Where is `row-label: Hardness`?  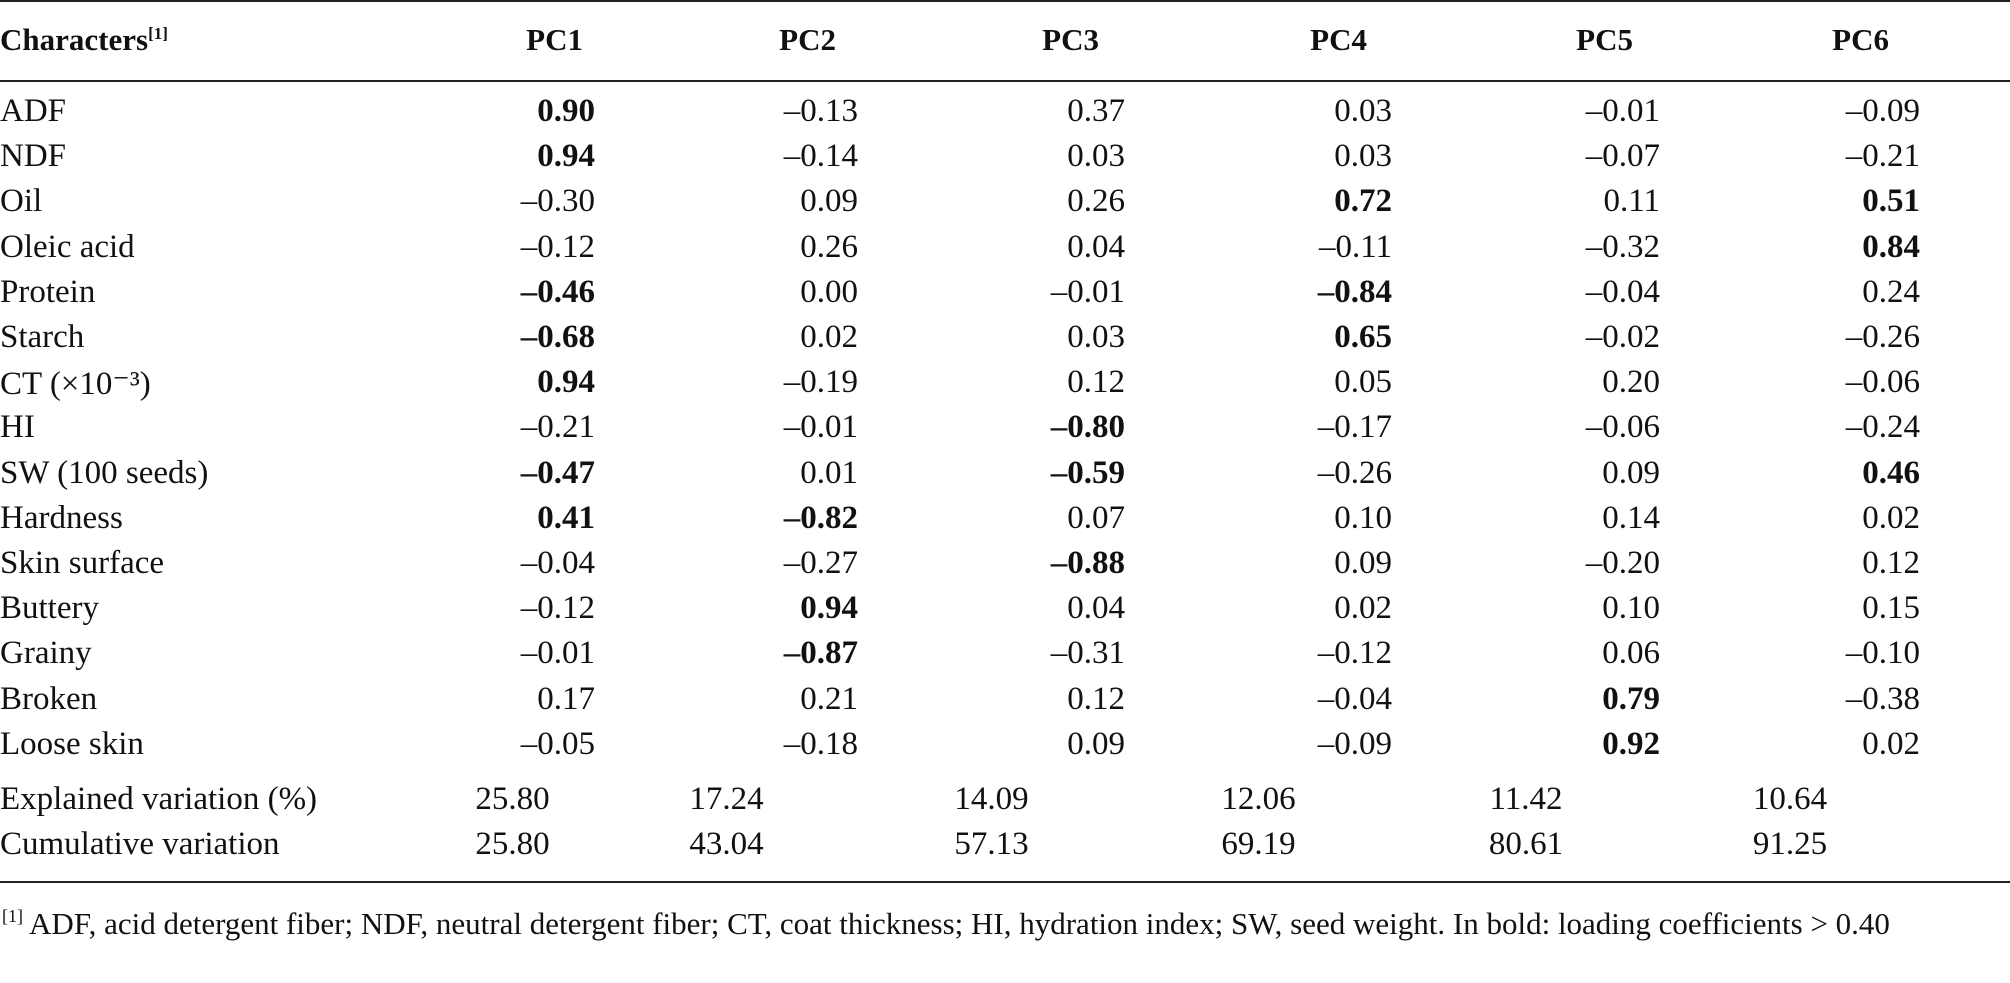
row-label: Hardness is located at coordinates (61, 517).